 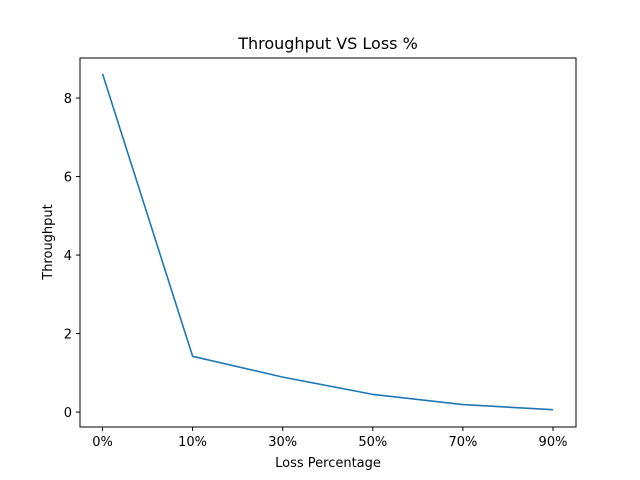 I want to click on y-tick-label: 0, so click(x=68, y=413).